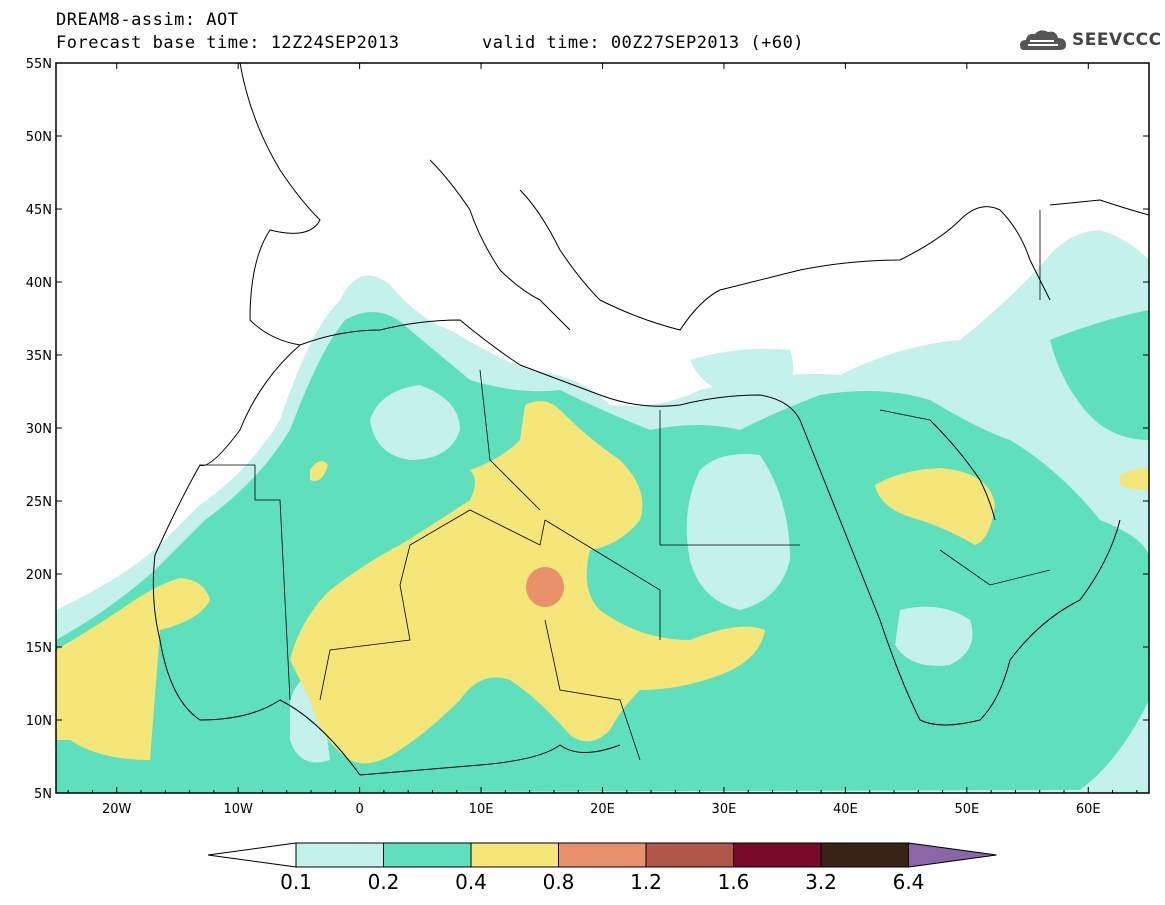 This screenshot has height=905, width=1165. Describe the element at coordinates (39, 137) in the screenshot. I see `lat-tick-label: 50N` at that location.